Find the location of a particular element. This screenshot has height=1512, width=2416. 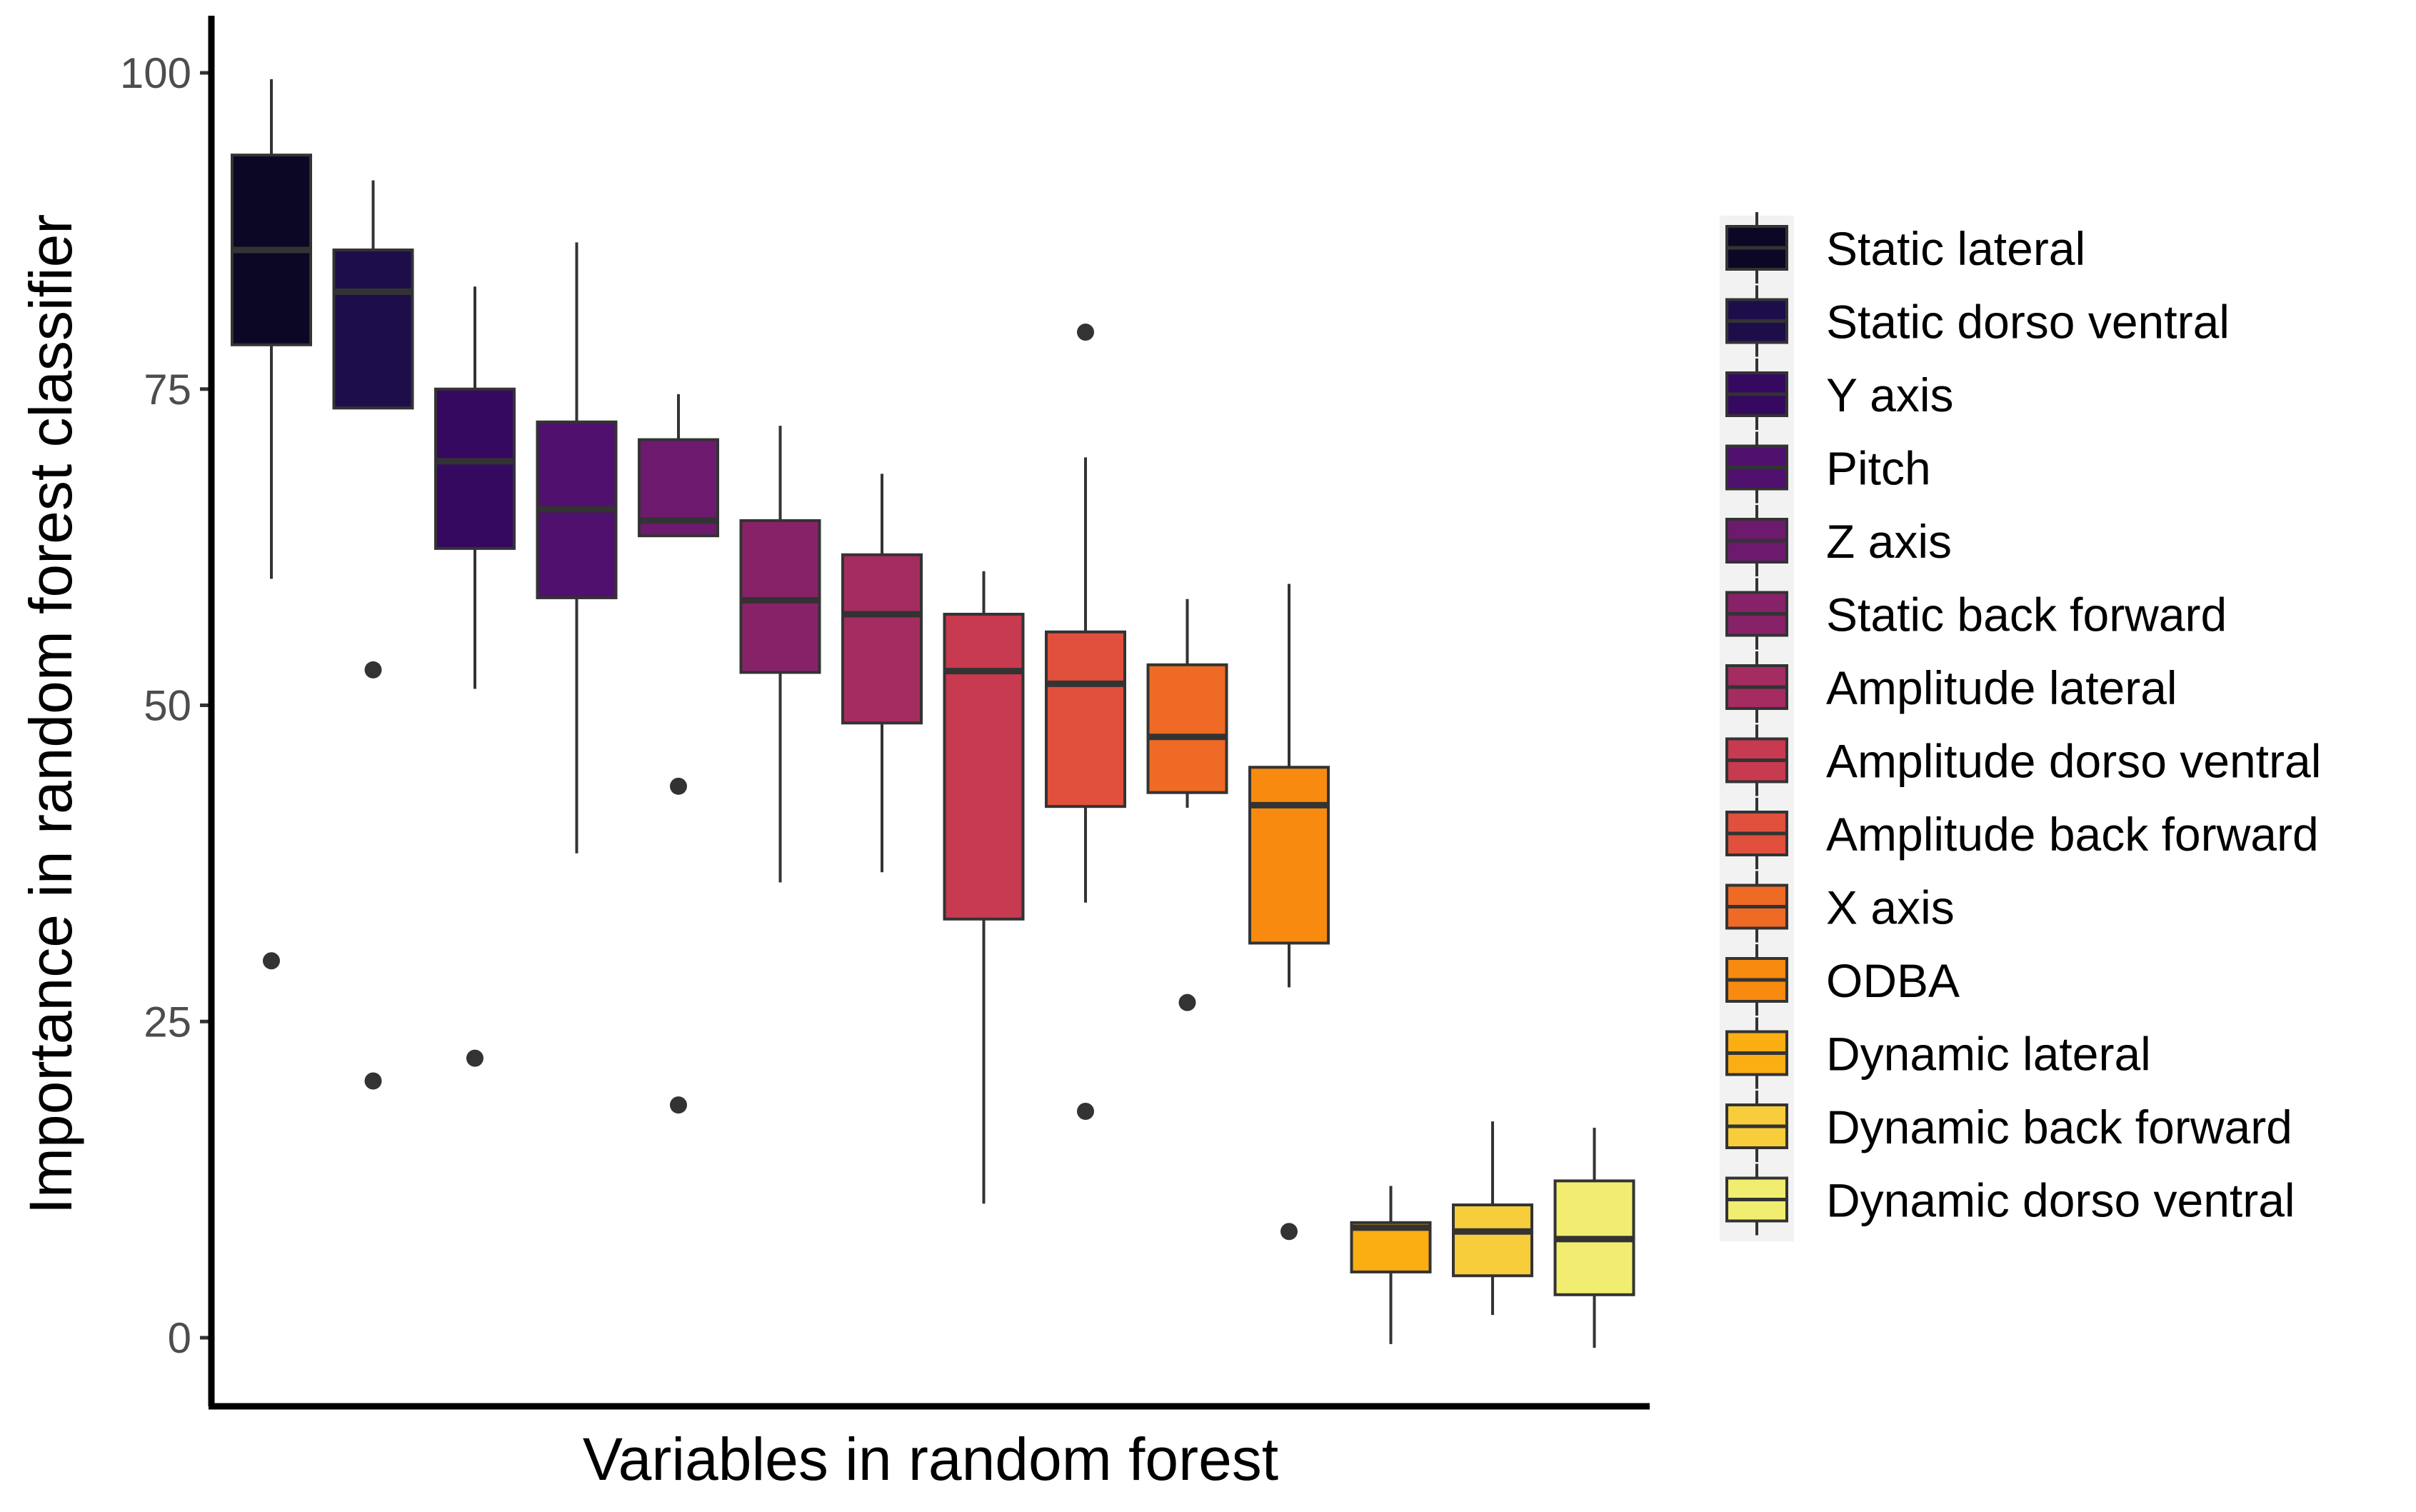

legend-item: Static back forward is located at coordinates (1976, 614).